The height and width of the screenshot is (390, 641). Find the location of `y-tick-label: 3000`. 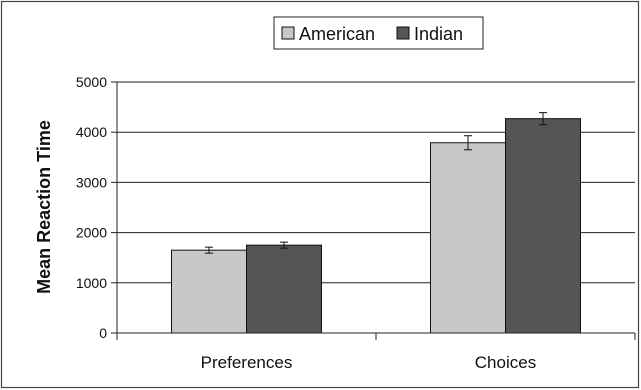

y-tick-label: 3000 is located at coordinates (91, 182).